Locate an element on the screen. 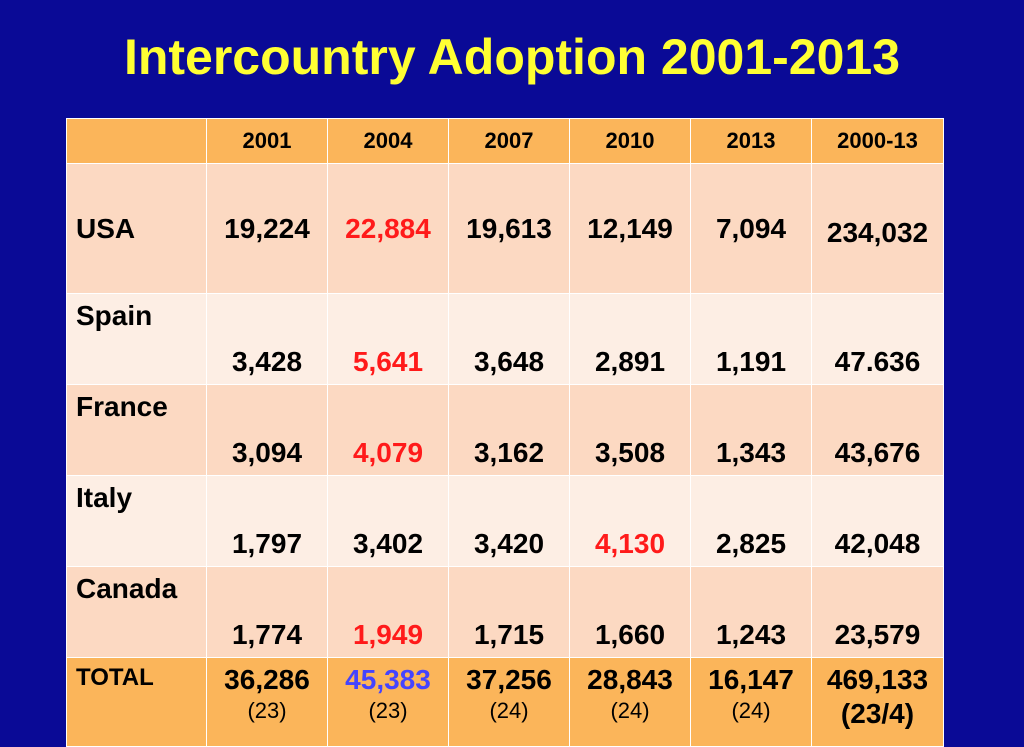 The width and height of the screenshot is (1024, 747). total-label: TOTAL is located at coordinates (136, 702).